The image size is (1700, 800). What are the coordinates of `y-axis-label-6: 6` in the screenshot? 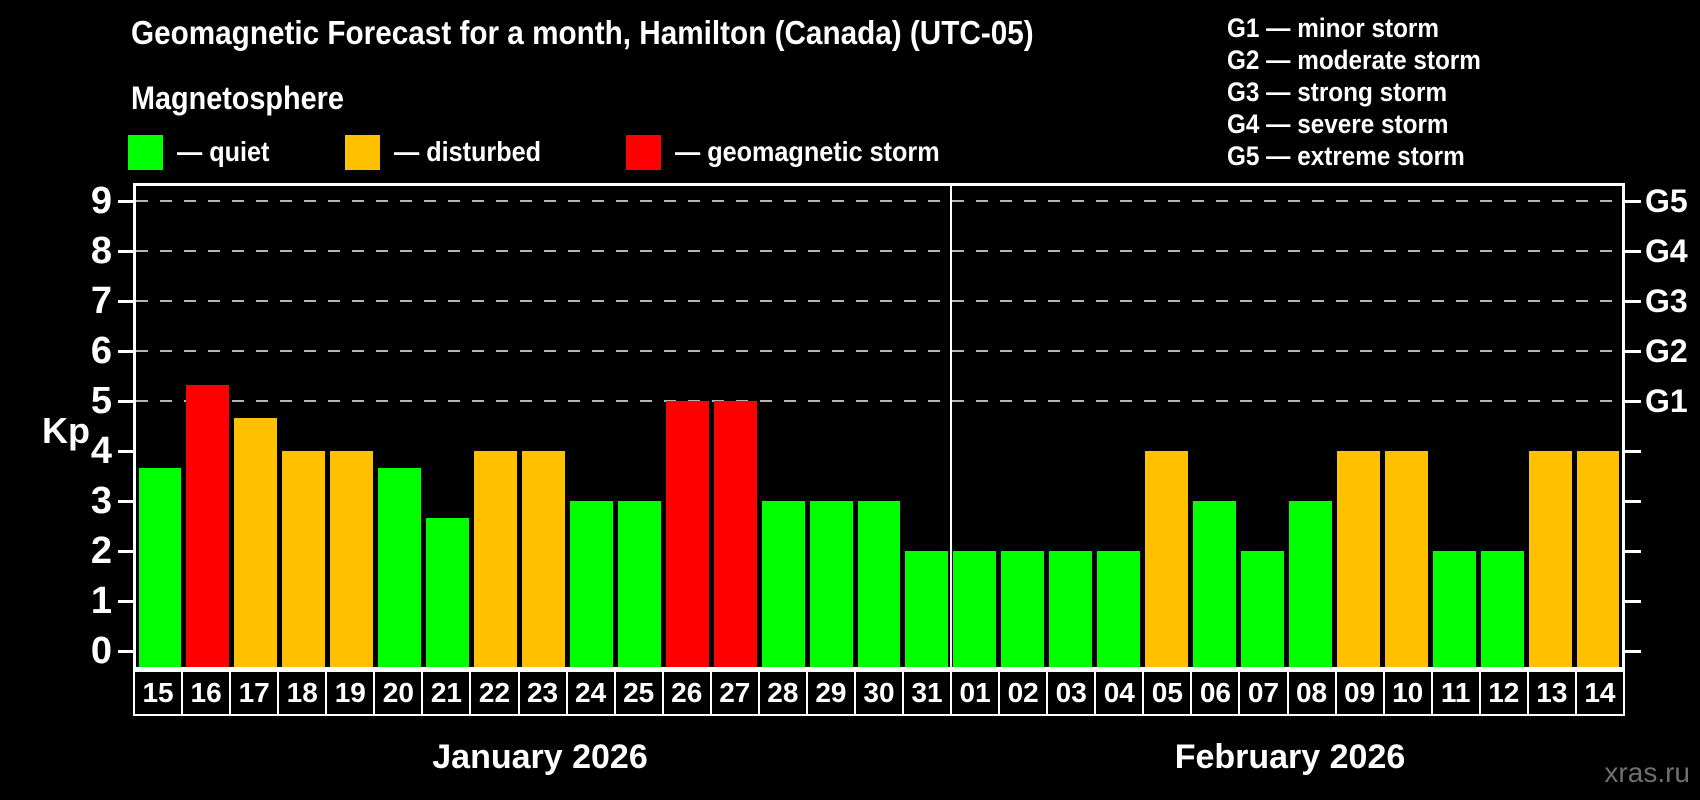 It's located at (101, 351).